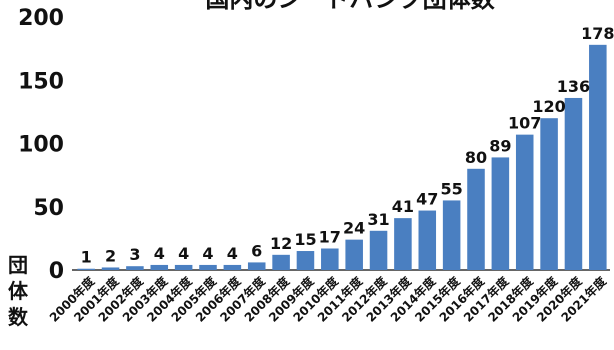  What do you see at coordinates (500, 145) in the screenshot?
I see `data-label: 89` at bounding box center [500, 145].